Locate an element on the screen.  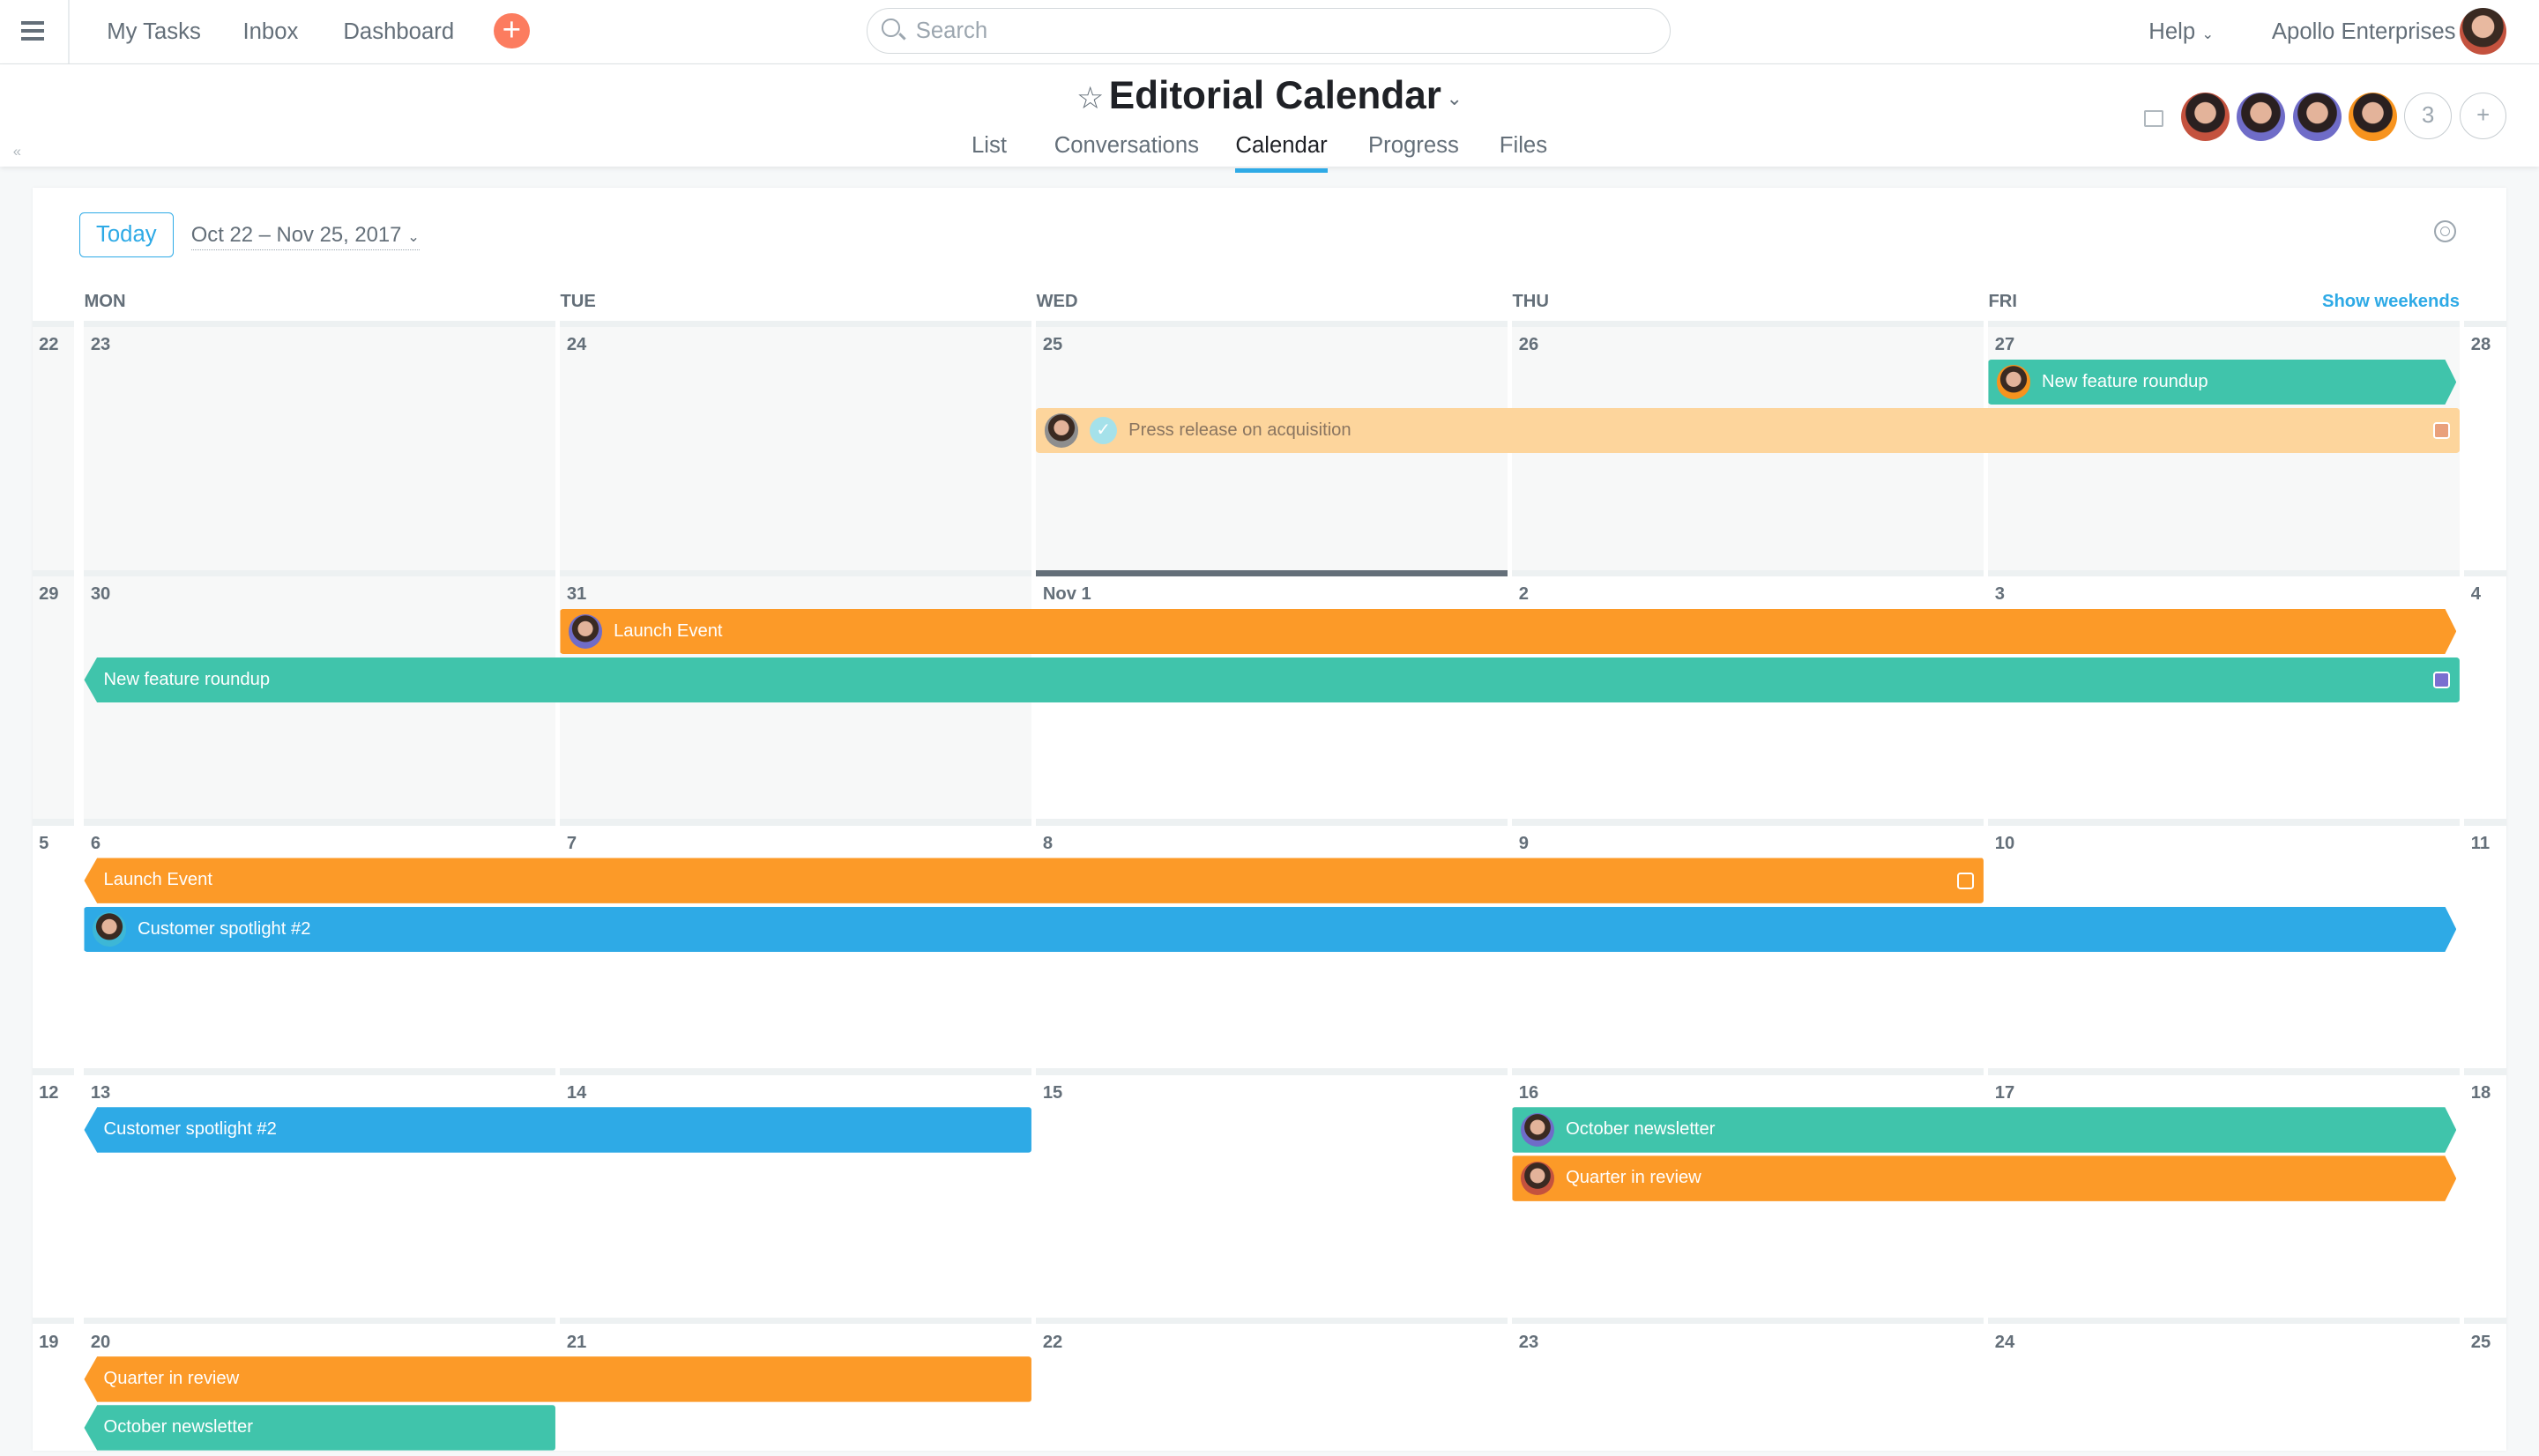
nav-dashboard: Dashboard is located at coordinates (399, 32).